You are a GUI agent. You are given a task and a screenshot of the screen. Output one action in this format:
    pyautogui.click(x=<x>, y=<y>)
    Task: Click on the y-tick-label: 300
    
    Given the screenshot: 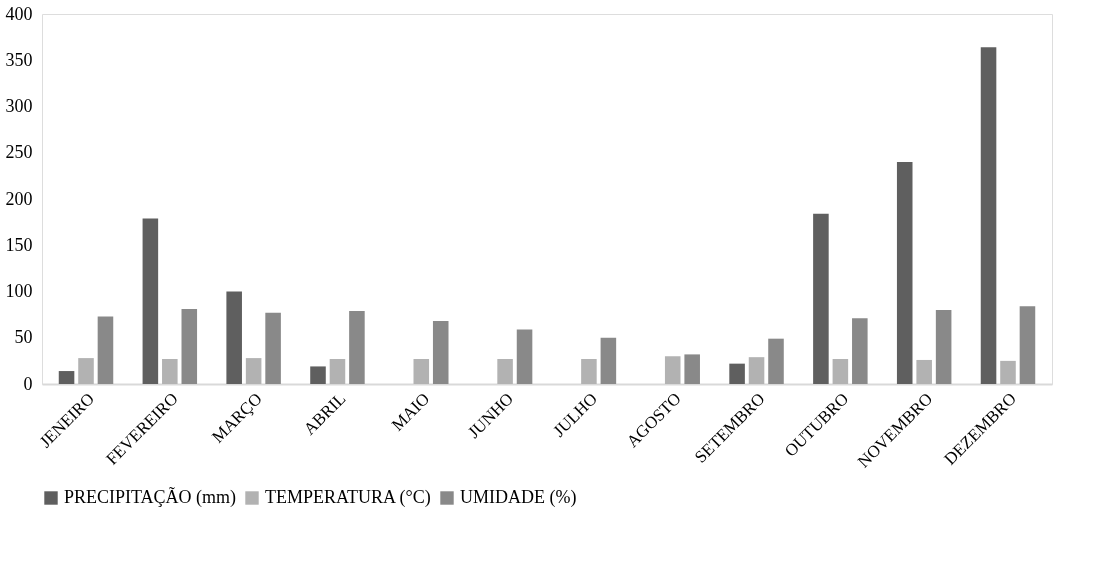 What is the action you would take?
    pyautogui.click(x=19, y=106)
    